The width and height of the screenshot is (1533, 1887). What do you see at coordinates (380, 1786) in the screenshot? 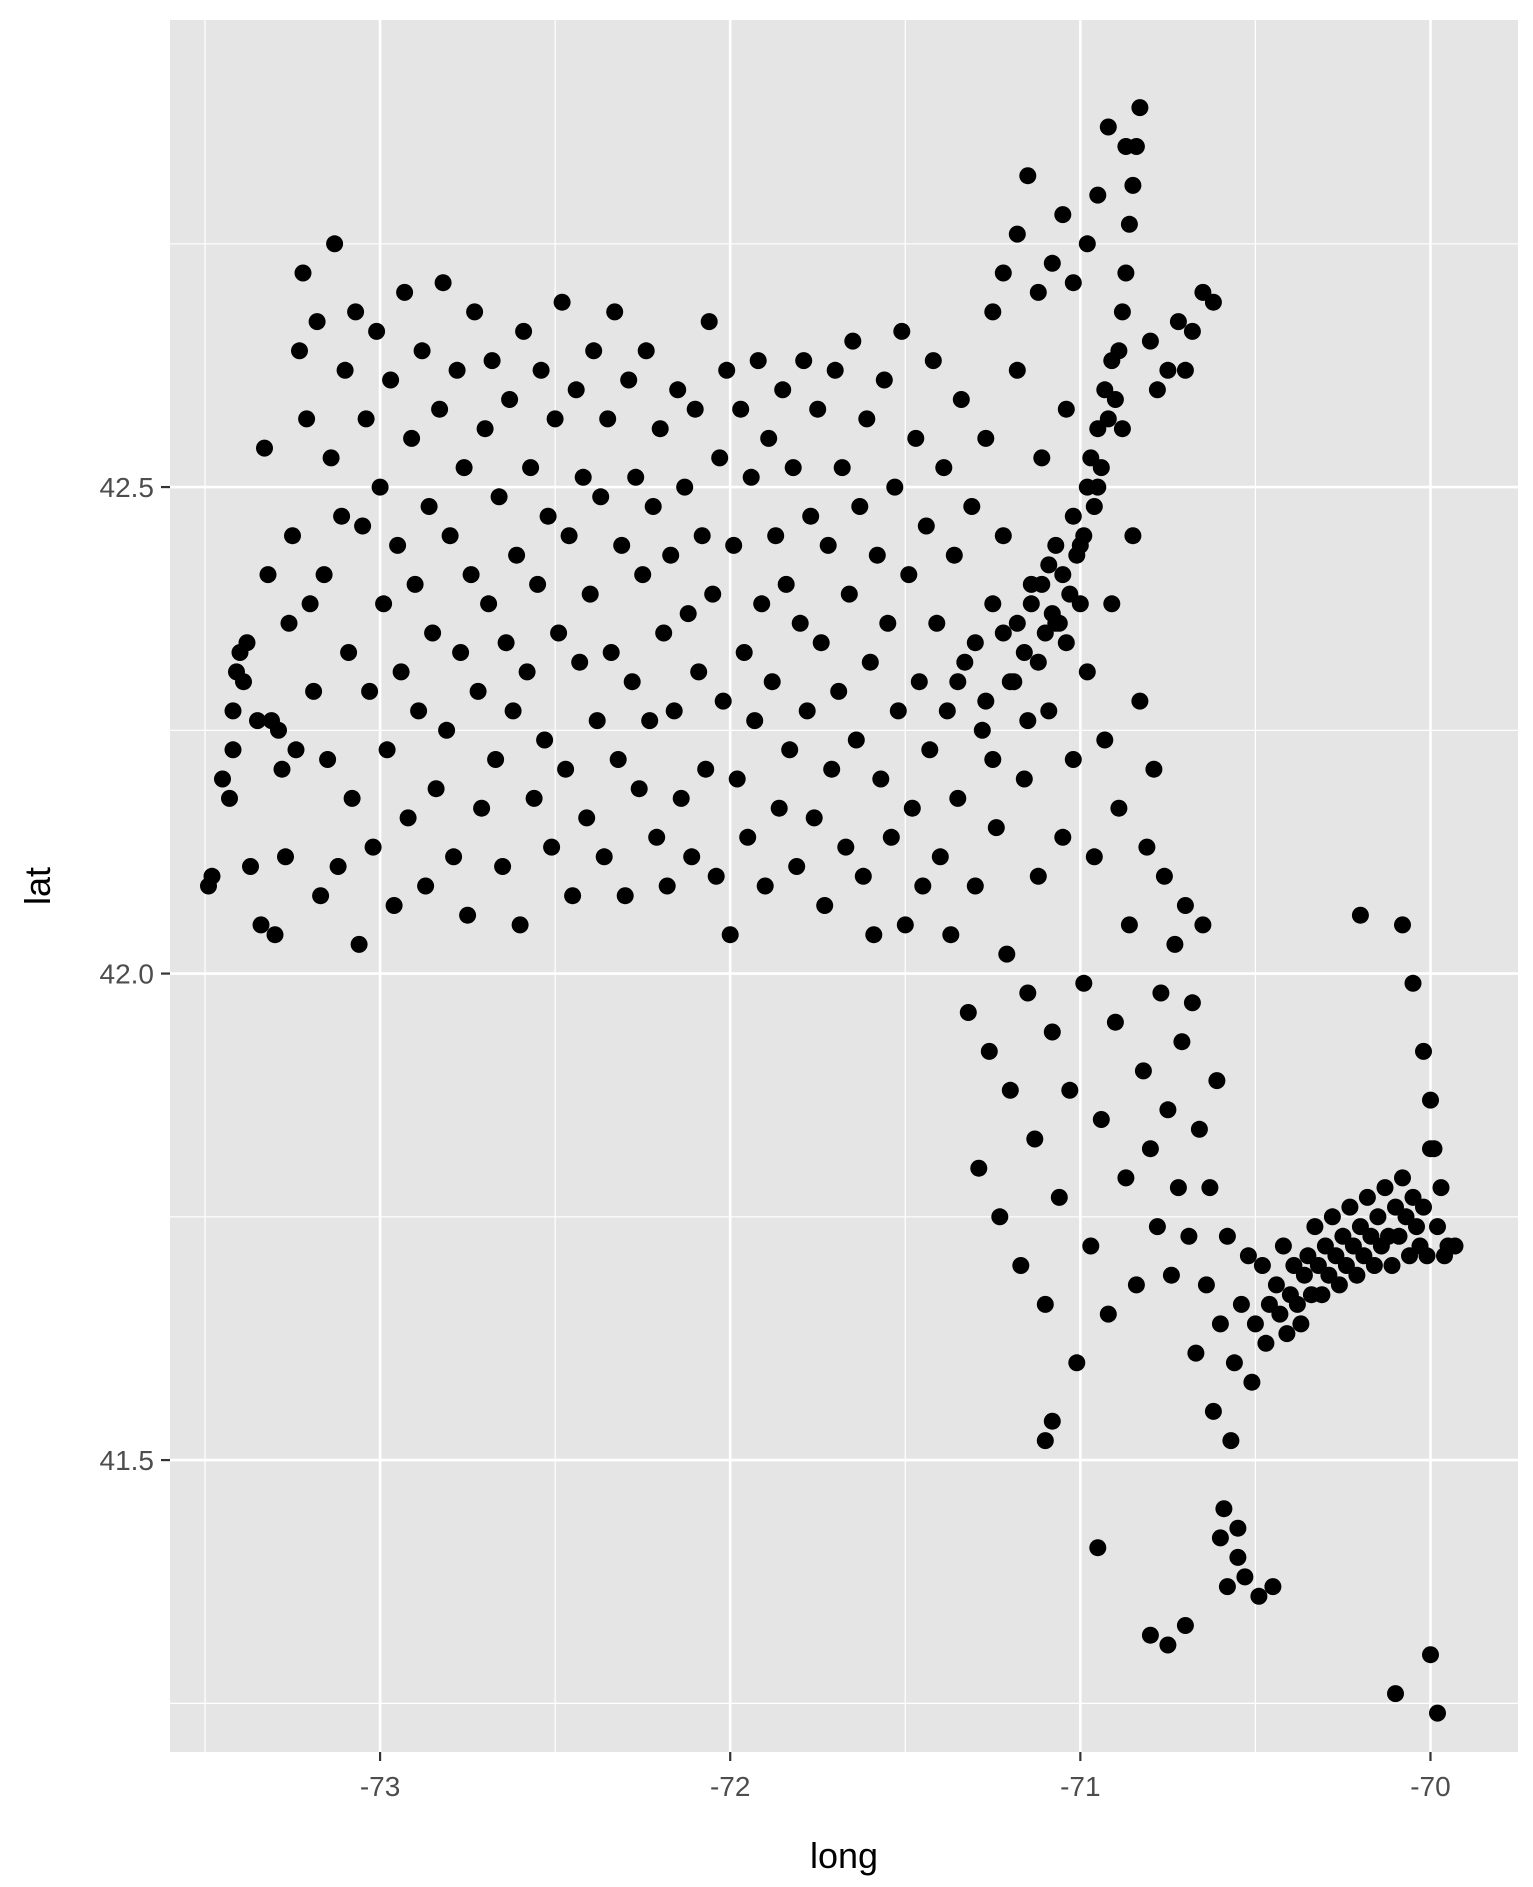
I see `x-tick-label: -73` at bounding box center [380, 1786].